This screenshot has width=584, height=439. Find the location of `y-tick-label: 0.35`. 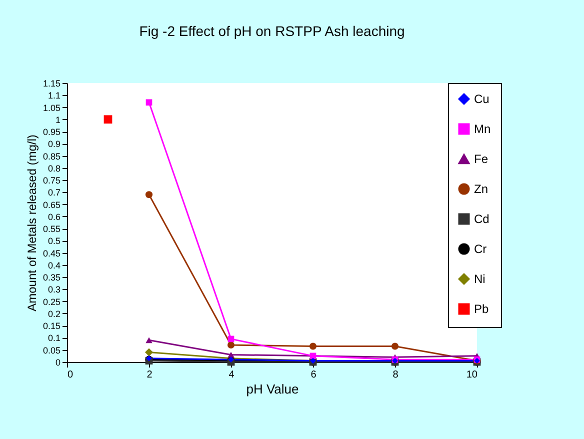

y-tick-label: 0.35 is located at coordinates (51, 277).